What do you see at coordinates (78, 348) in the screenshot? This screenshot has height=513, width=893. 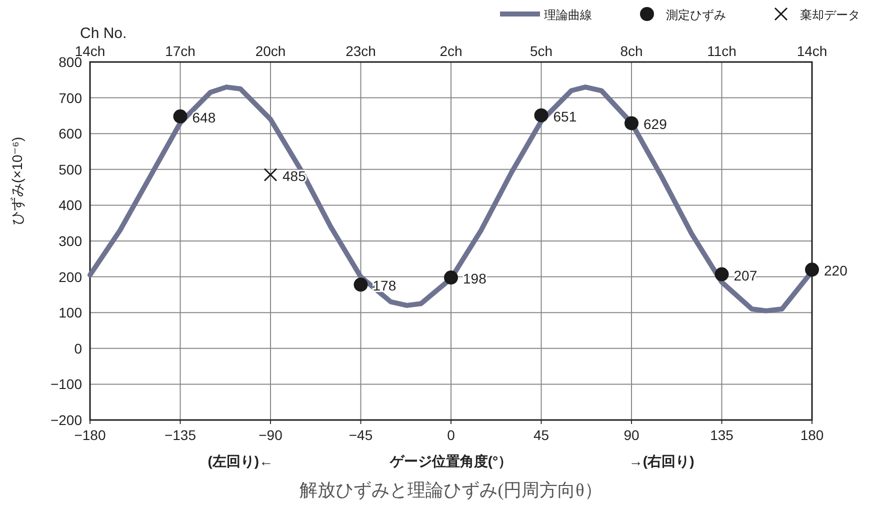 I see `y-tick-label: 0` at bounding box center [78, 348].